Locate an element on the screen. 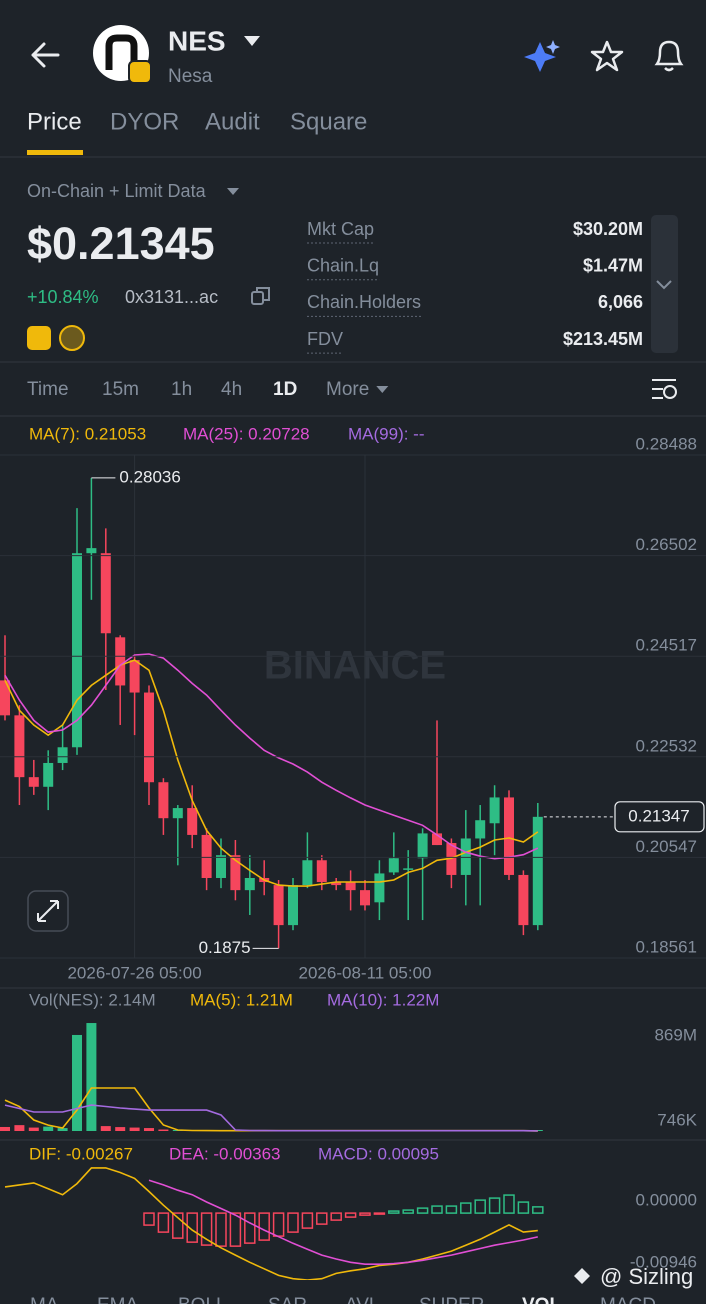  back-button is located at coordinates (45, 55).